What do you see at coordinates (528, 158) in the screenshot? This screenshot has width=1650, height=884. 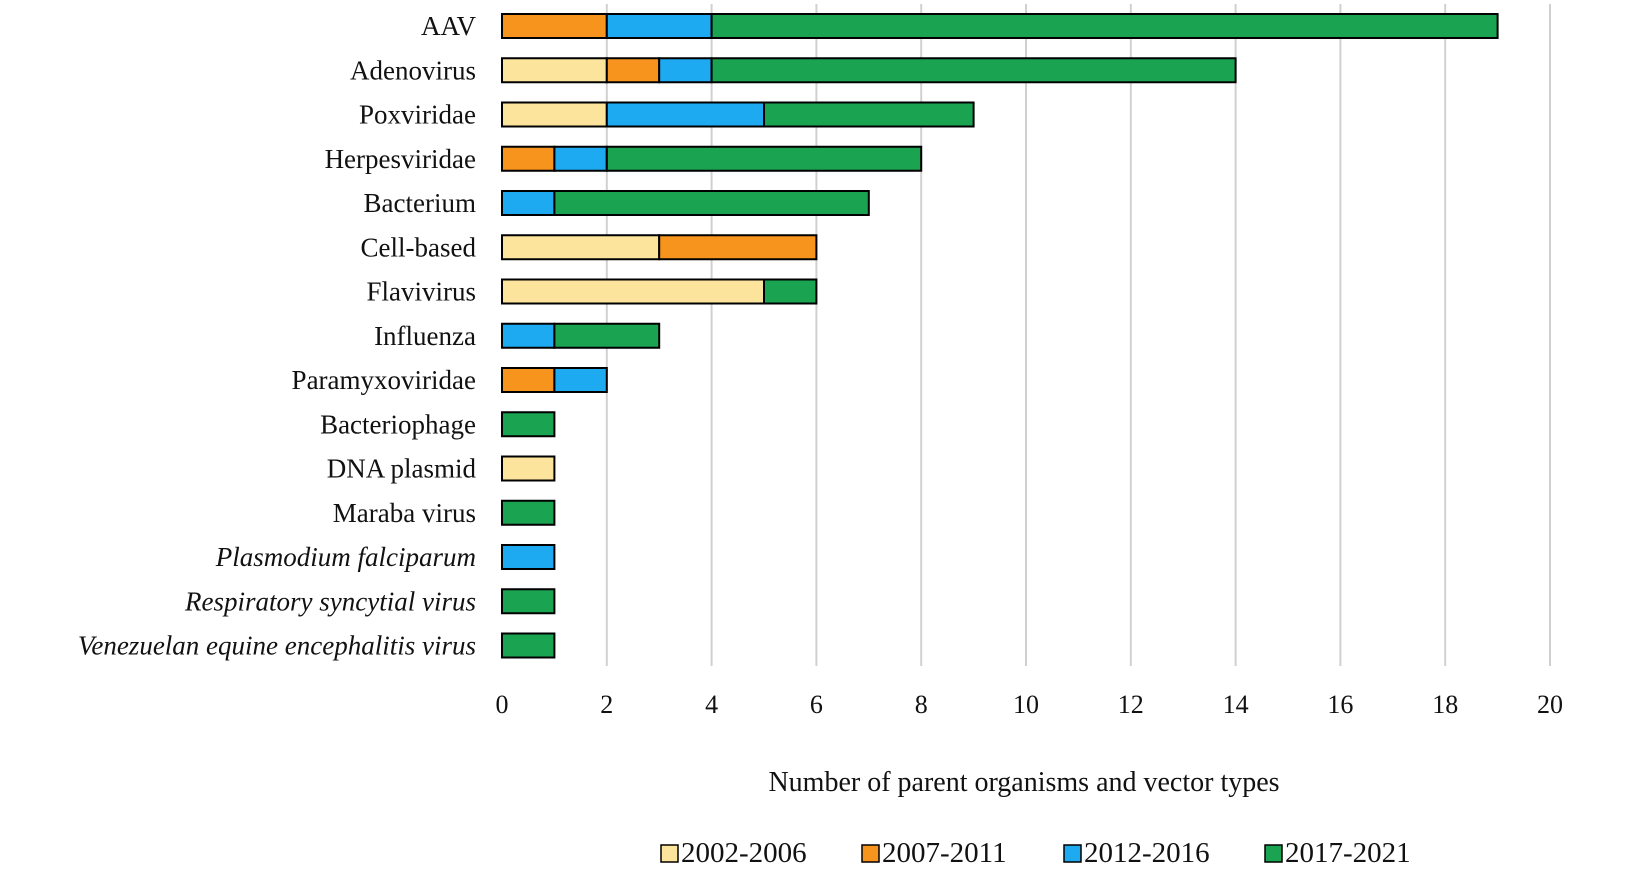 I see `bar-herpesviridae-2007-2011` at bounding box center [528, 158].